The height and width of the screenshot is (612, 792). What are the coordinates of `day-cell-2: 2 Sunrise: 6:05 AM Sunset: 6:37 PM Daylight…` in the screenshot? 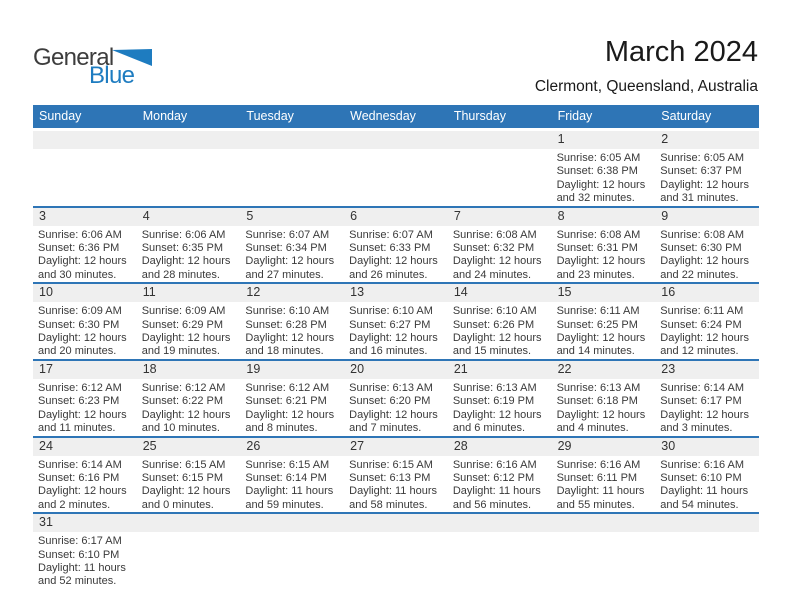 It's located at (707, 168).